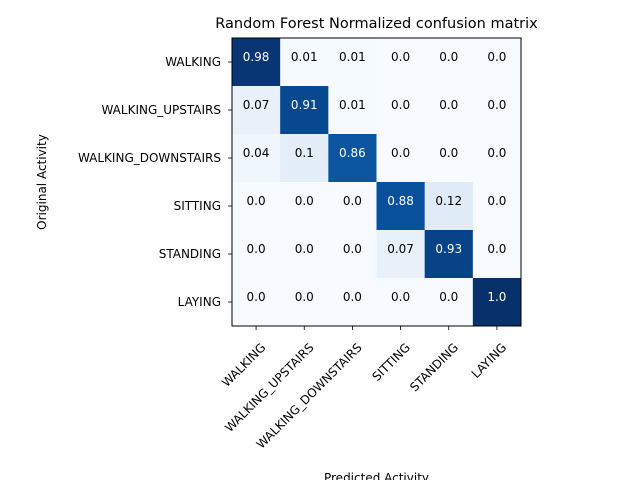 This screenshot has width=640, height=485. Describe the element at coordinates (256, 57) in the screenshot. I see `cell-value-label: 0.98` at that location.